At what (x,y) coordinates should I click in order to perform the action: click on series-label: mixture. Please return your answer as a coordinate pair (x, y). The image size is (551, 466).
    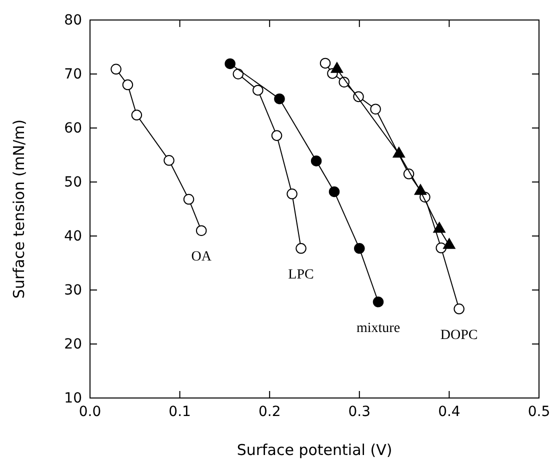
    Looking at the image, I should click on (378, 328).